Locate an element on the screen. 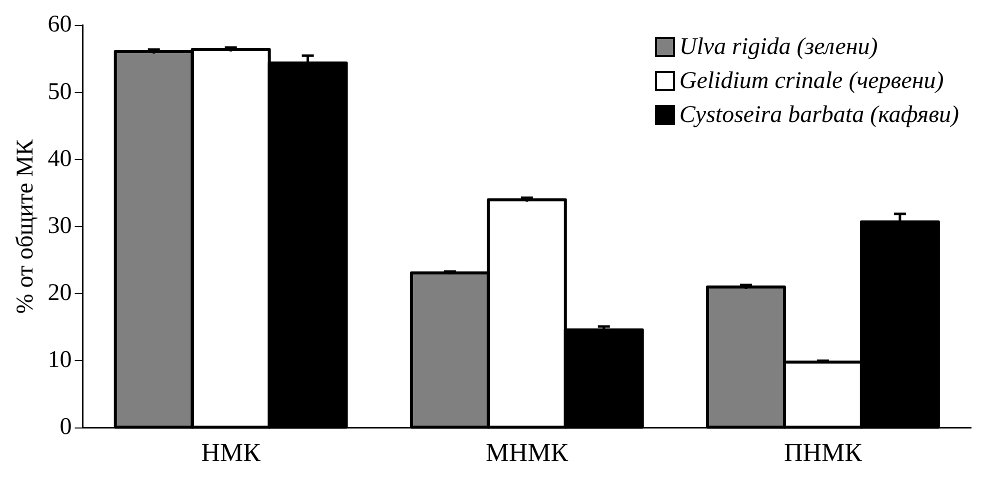 This screenshot has height=481, width=989. y-tick-label: 60 is located at coordinates (60, 25).